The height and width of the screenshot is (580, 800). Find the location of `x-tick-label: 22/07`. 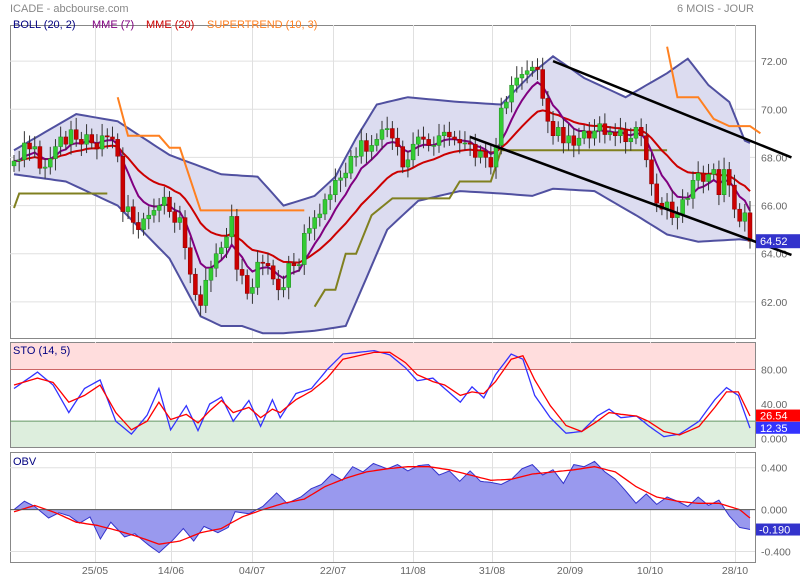

x-tick-label: 22/07 is located at coordinates (333, 571).